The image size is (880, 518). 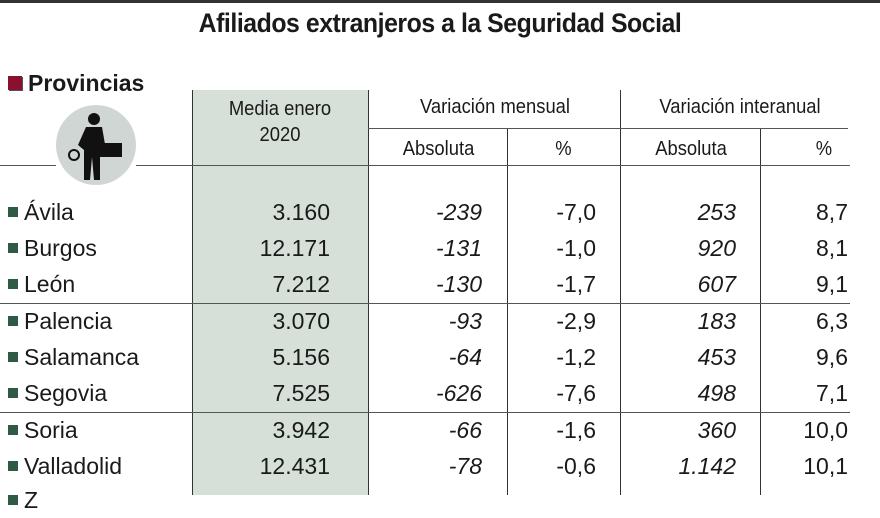 I want to click on cell-i_pct: 10,0, so click(x=825, y=430).